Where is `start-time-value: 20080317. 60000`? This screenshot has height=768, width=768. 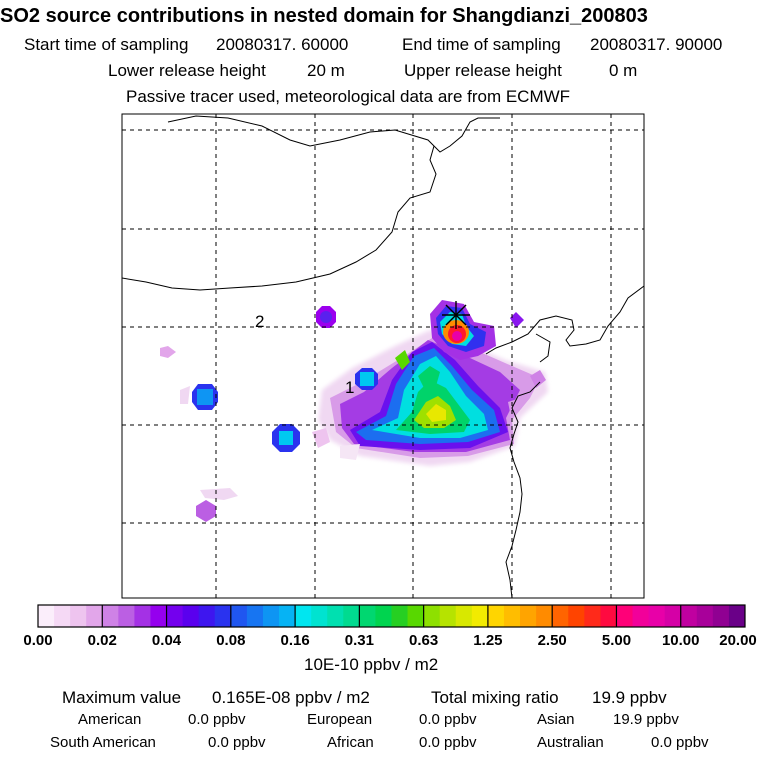
start-time-value: 20080317. 60000 is located at coordinates (282, 44).